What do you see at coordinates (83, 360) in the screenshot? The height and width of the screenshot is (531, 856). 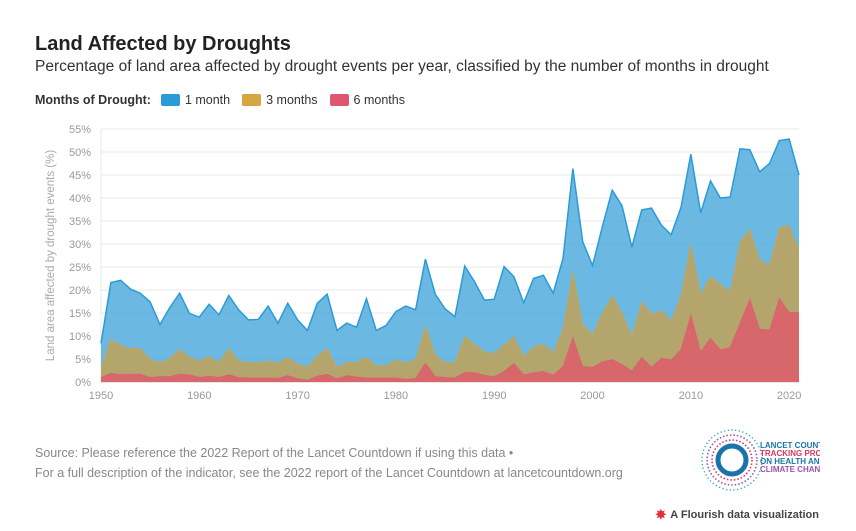 I see `y-tick-label: 5%` at bounding box center [83, 360].